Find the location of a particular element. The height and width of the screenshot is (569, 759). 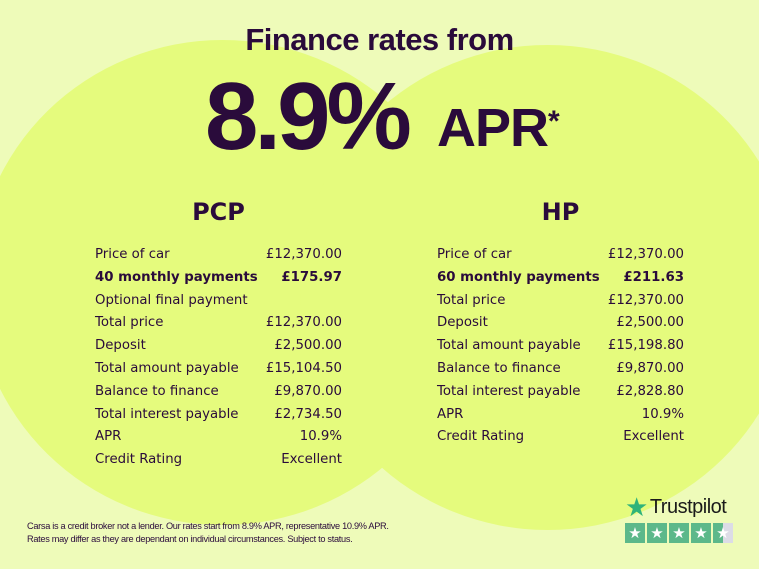

pcp-row: Total interest payable £2,734.50 is located at coordinates (218, 415).